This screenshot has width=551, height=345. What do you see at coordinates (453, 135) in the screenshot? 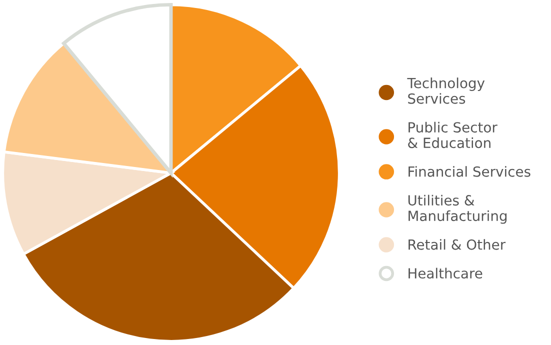
I see `legend-label: Public Sector & Education` at bounding box center [453, 135].